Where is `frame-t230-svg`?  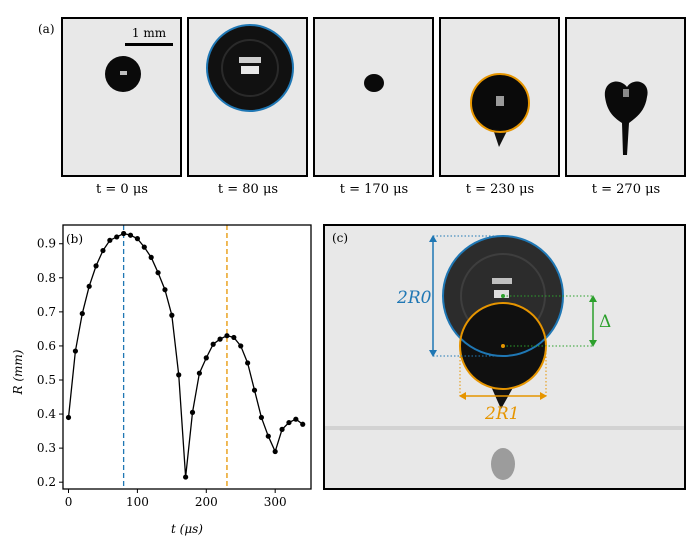 frame-t230-svg is located at coordinates (500, 110).